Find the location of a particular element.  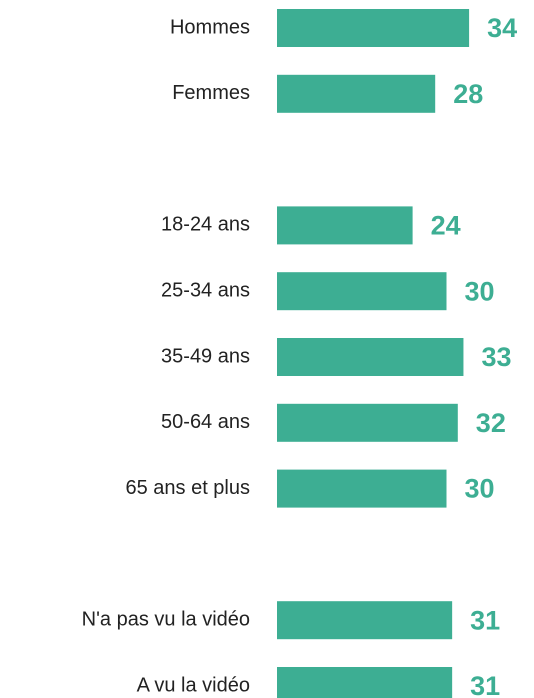

category-label: N'a pas vu la vidéo is located at coordinates (166, 619).